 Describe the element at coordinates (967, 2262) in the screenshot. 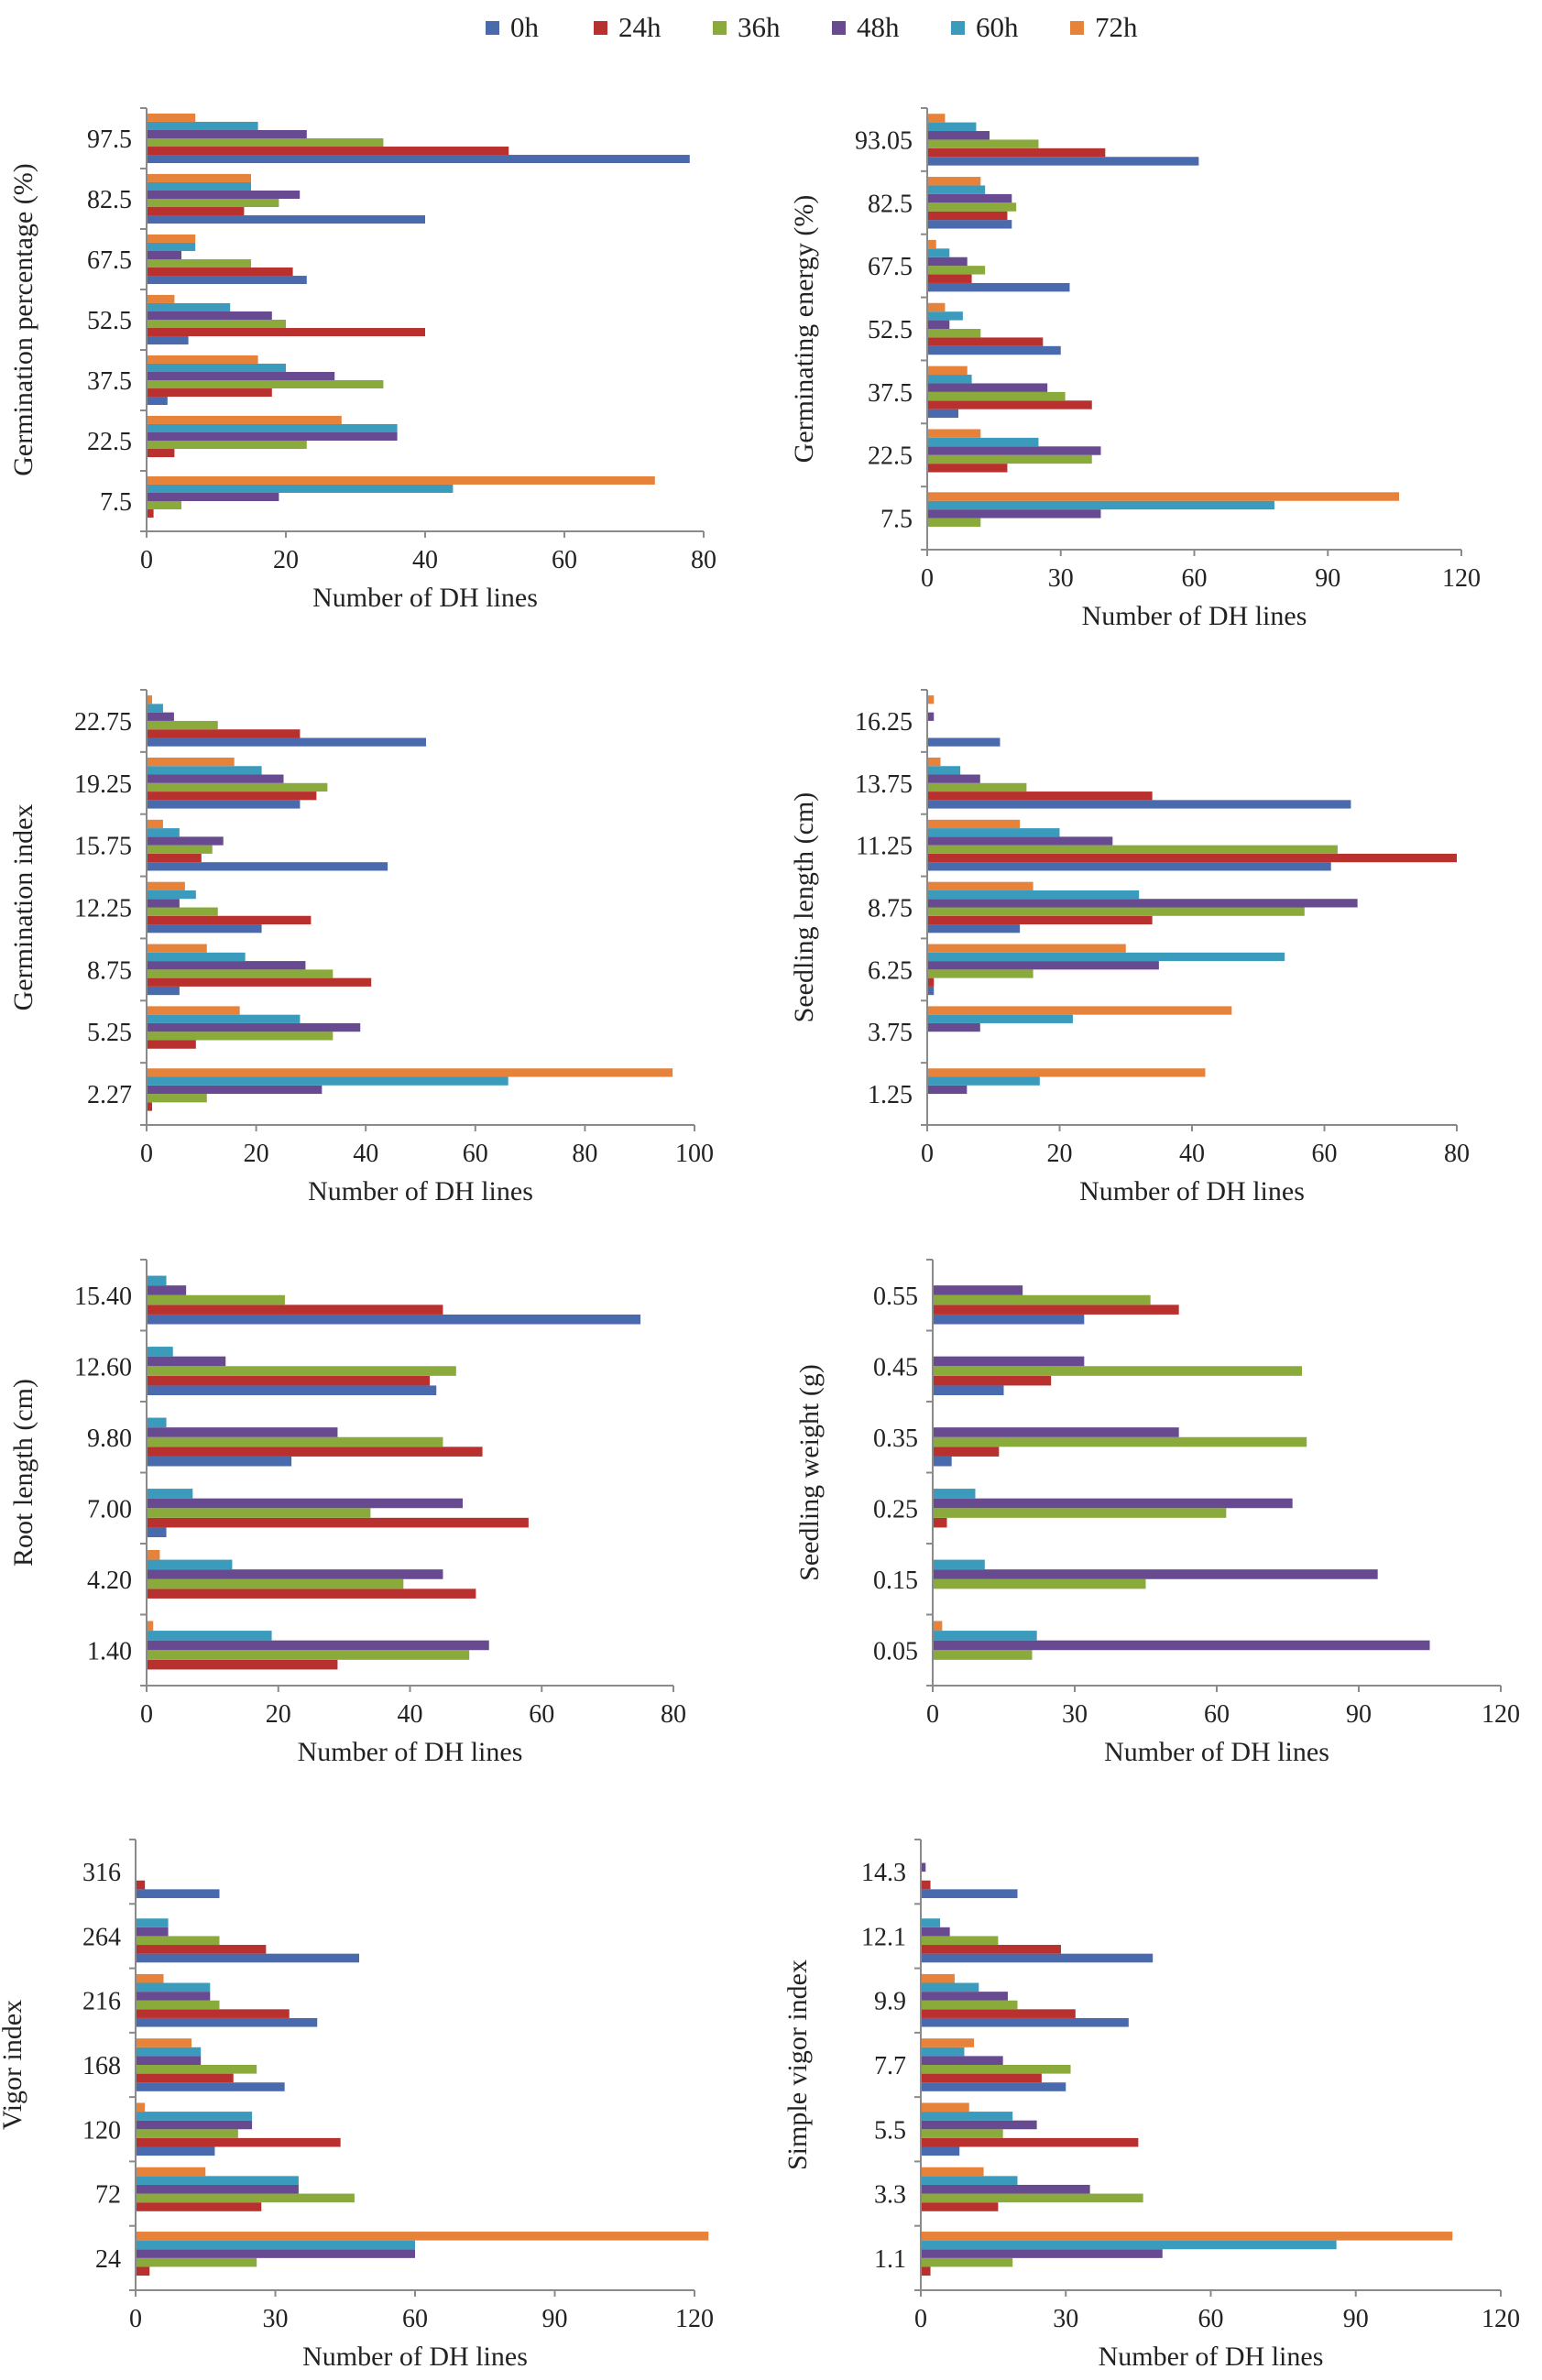

I see `bar-36h-1.1` at that location.